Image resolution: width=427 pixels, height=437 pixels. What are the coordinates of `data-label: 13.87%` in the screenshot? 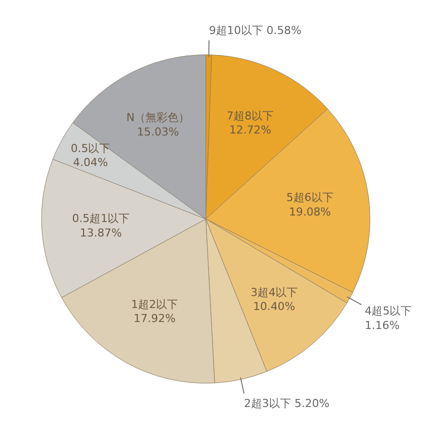 It's located at (101, 233).